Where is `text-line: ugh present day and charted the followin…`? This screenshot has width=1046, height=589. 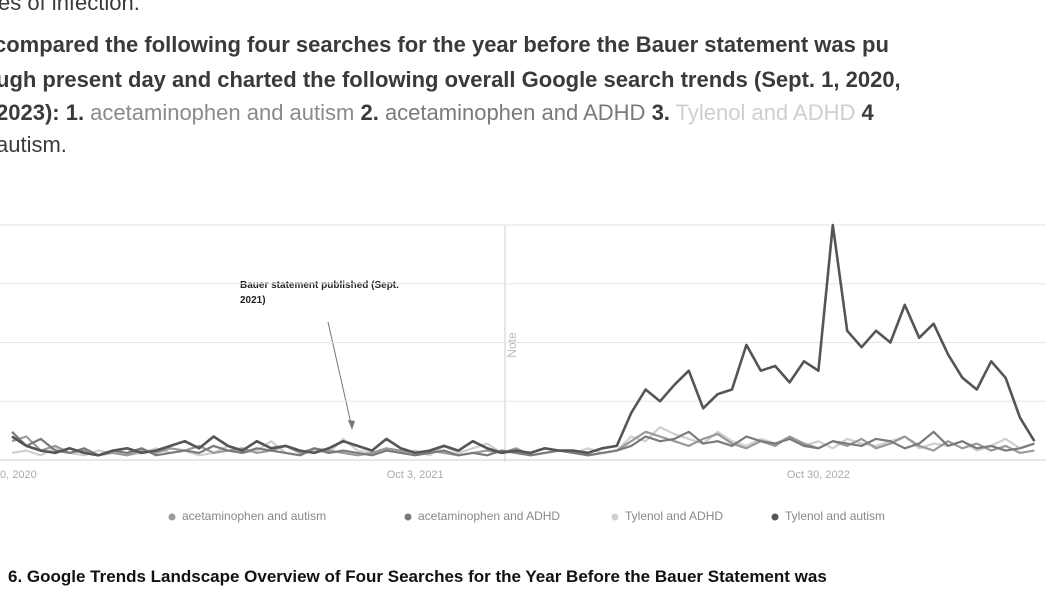
text-line: ugh present day and charted the followin… is located at coordinates (450, 79).